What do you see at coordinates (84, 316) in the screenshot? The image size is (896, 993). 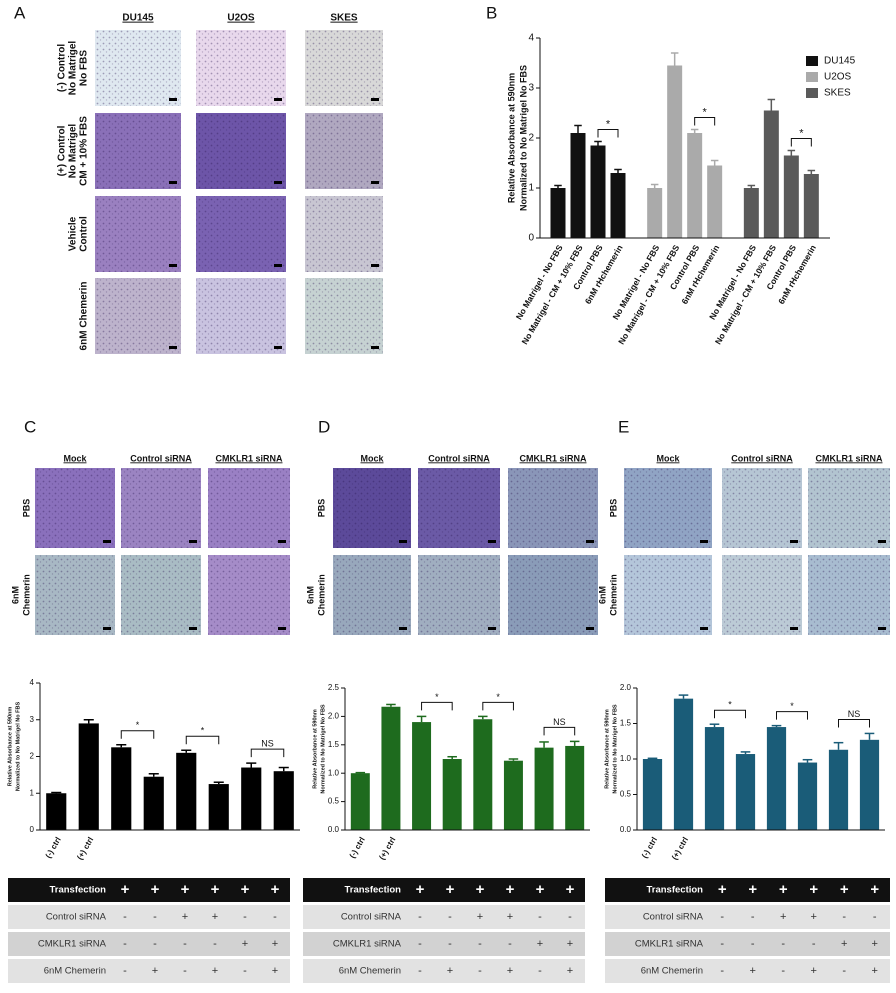 I see `row-label: 6nM Chemerin` at bounding box center [84, 316].